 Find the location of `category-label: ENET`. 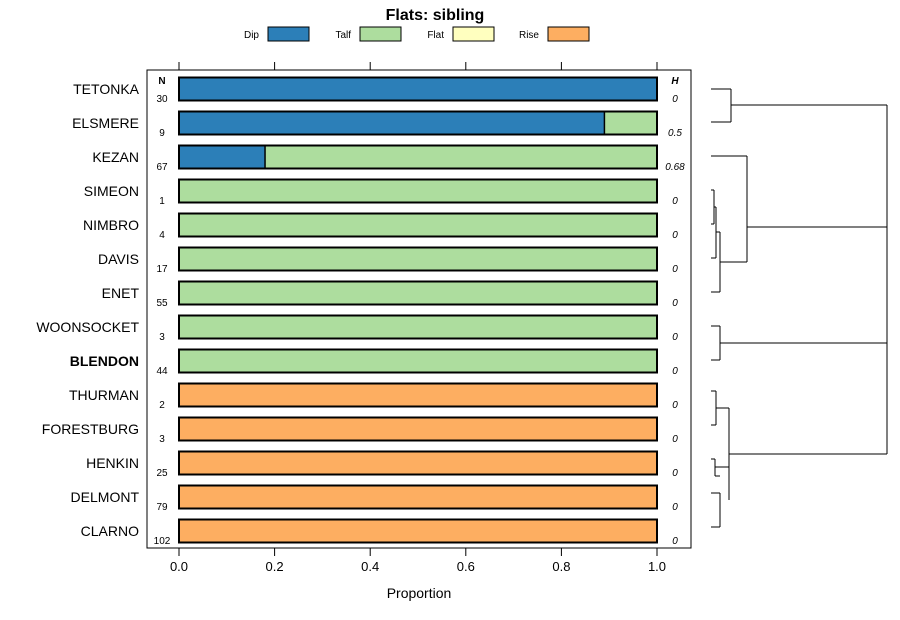

category-label: ENET is located at coordinates (121, 293).